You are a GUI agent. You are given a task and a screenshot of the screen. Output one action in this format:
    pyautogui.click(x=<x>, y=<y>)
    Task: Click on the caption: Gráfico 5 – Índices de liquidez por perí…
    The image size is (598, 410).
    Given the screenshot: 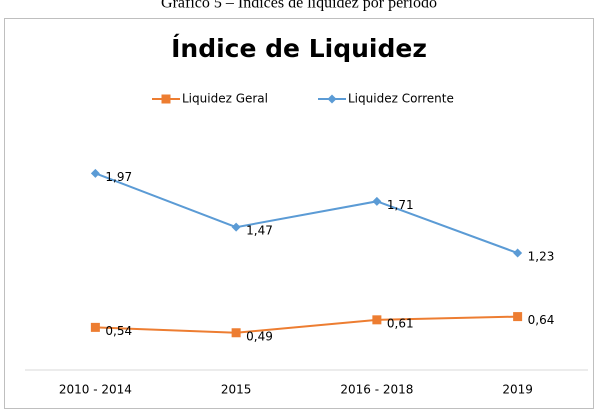 What is the action you would take?
    pyautogui.click(x=299, y=6)
    